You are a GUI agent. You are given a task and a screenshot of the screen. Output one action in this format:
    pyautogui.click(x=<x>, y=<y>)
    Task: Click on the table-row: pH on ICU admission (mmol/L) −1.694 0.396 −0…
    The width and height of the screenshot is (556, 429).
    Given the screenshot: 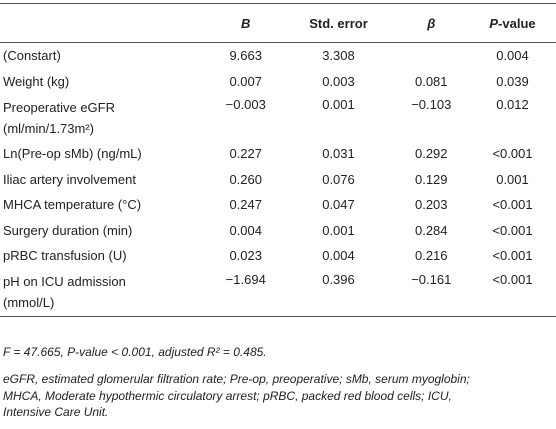 What is the action you would take?
    pyautogui.click(x=278, y=293)
    